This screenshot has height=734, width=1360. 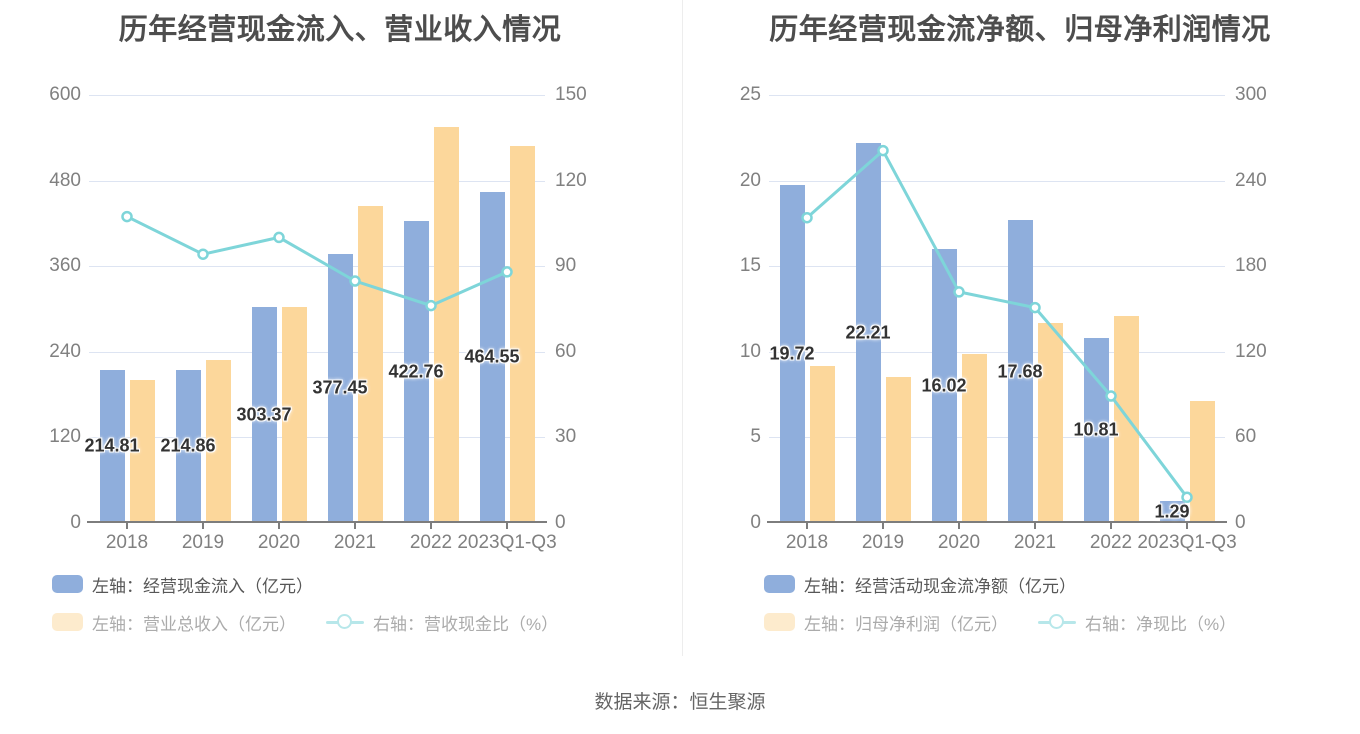 I want to click on y-axis-label-right: 180, so click(x=1251, y=266).